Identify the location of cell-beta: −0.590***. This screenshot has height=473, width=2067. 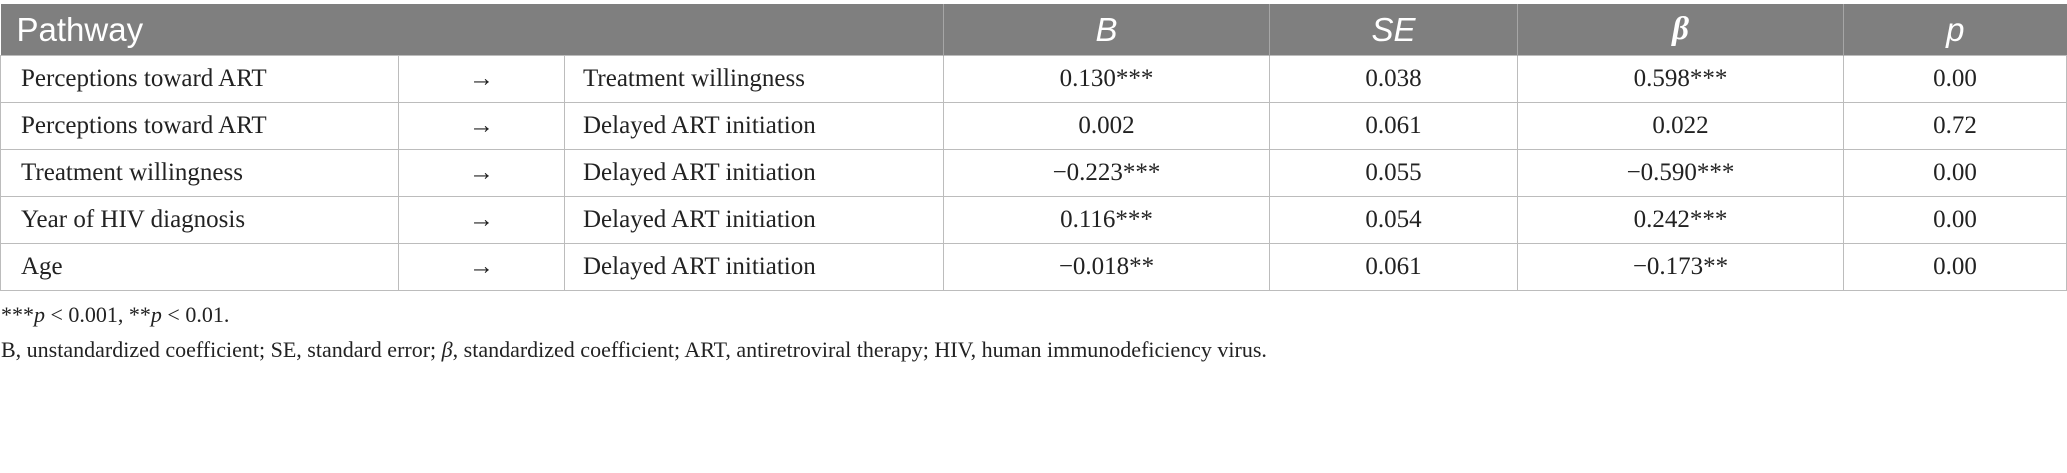
(1681, 173).